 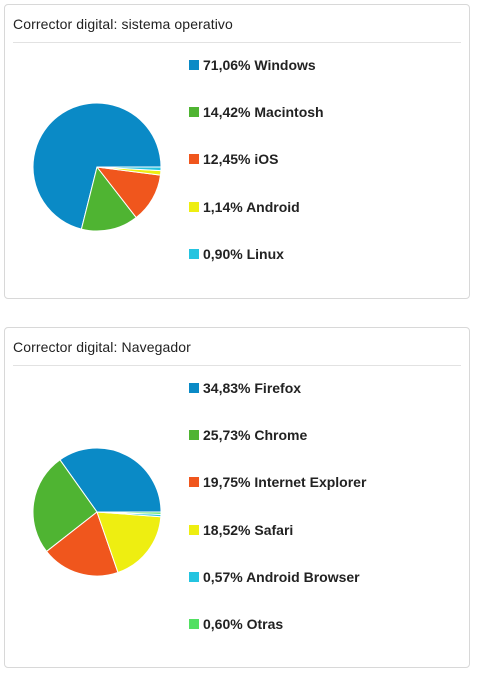 What do you see at coordinates (259, 65) in the screenshot?
I see `os-legend-label-windows: 71,06% Windows` at bounding box center [259, 65].